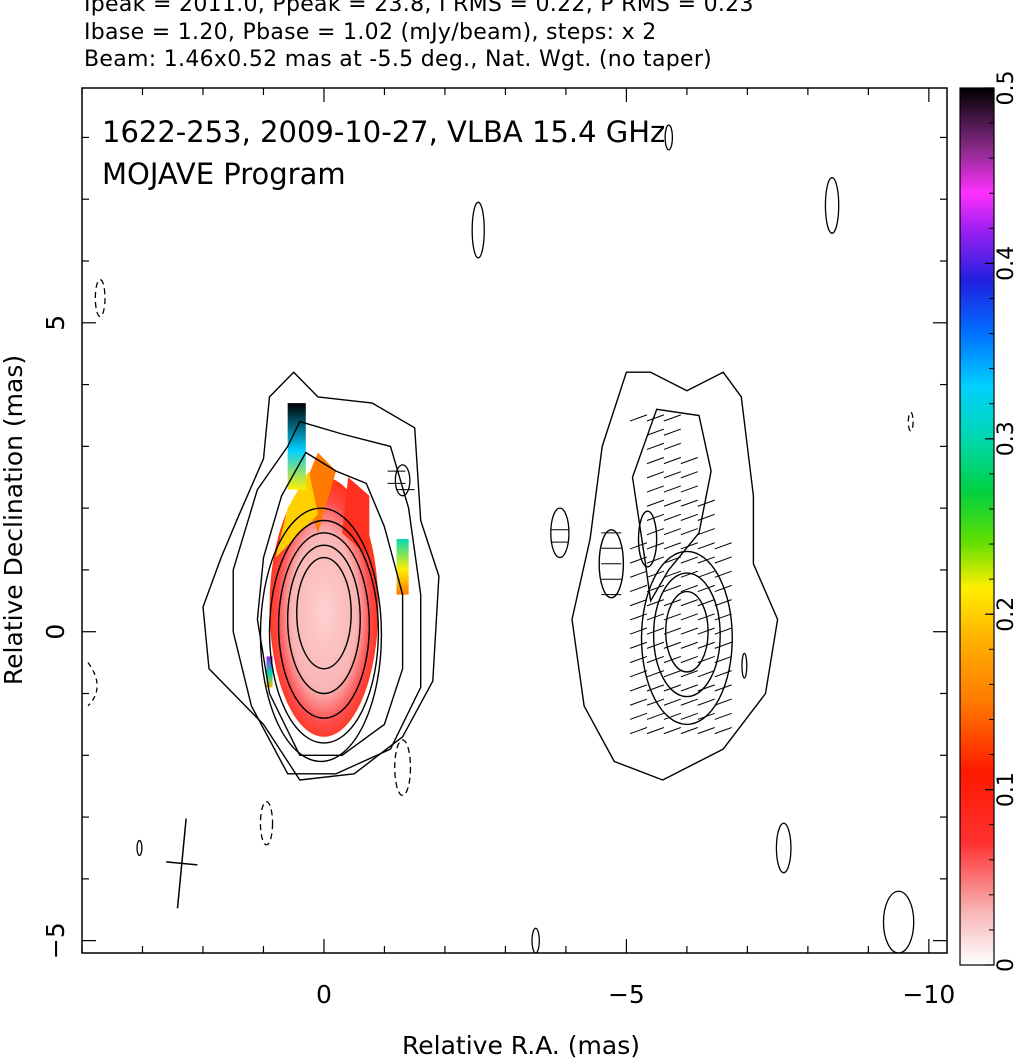 Image resolution: width=1022 pixels, height=1061 pixels. Describe the element at coordinates (224, 174) in the screenshot. I see `chart-subtitle: MOJAVE Program` at that location.